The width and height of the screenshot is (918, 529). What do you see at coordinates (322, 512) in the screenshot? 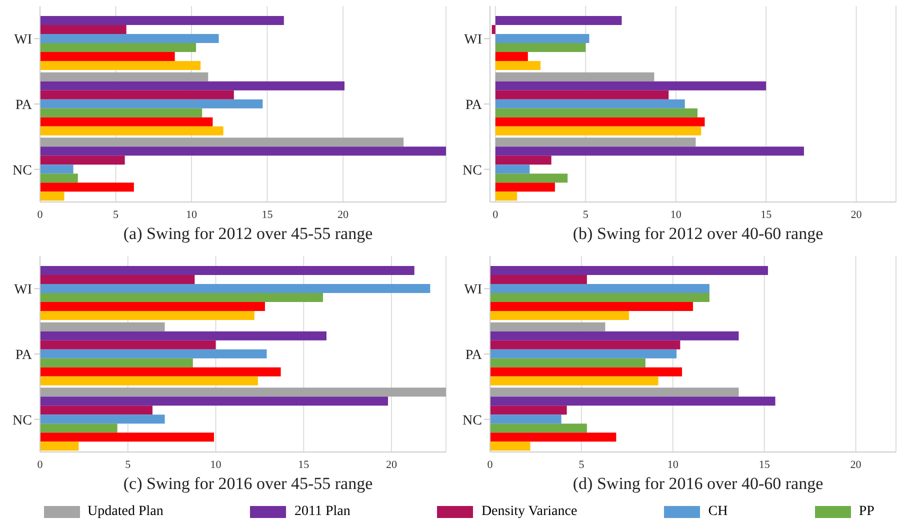
I see `legend-label: 2011 Plan` at bounding box center [322, 512].